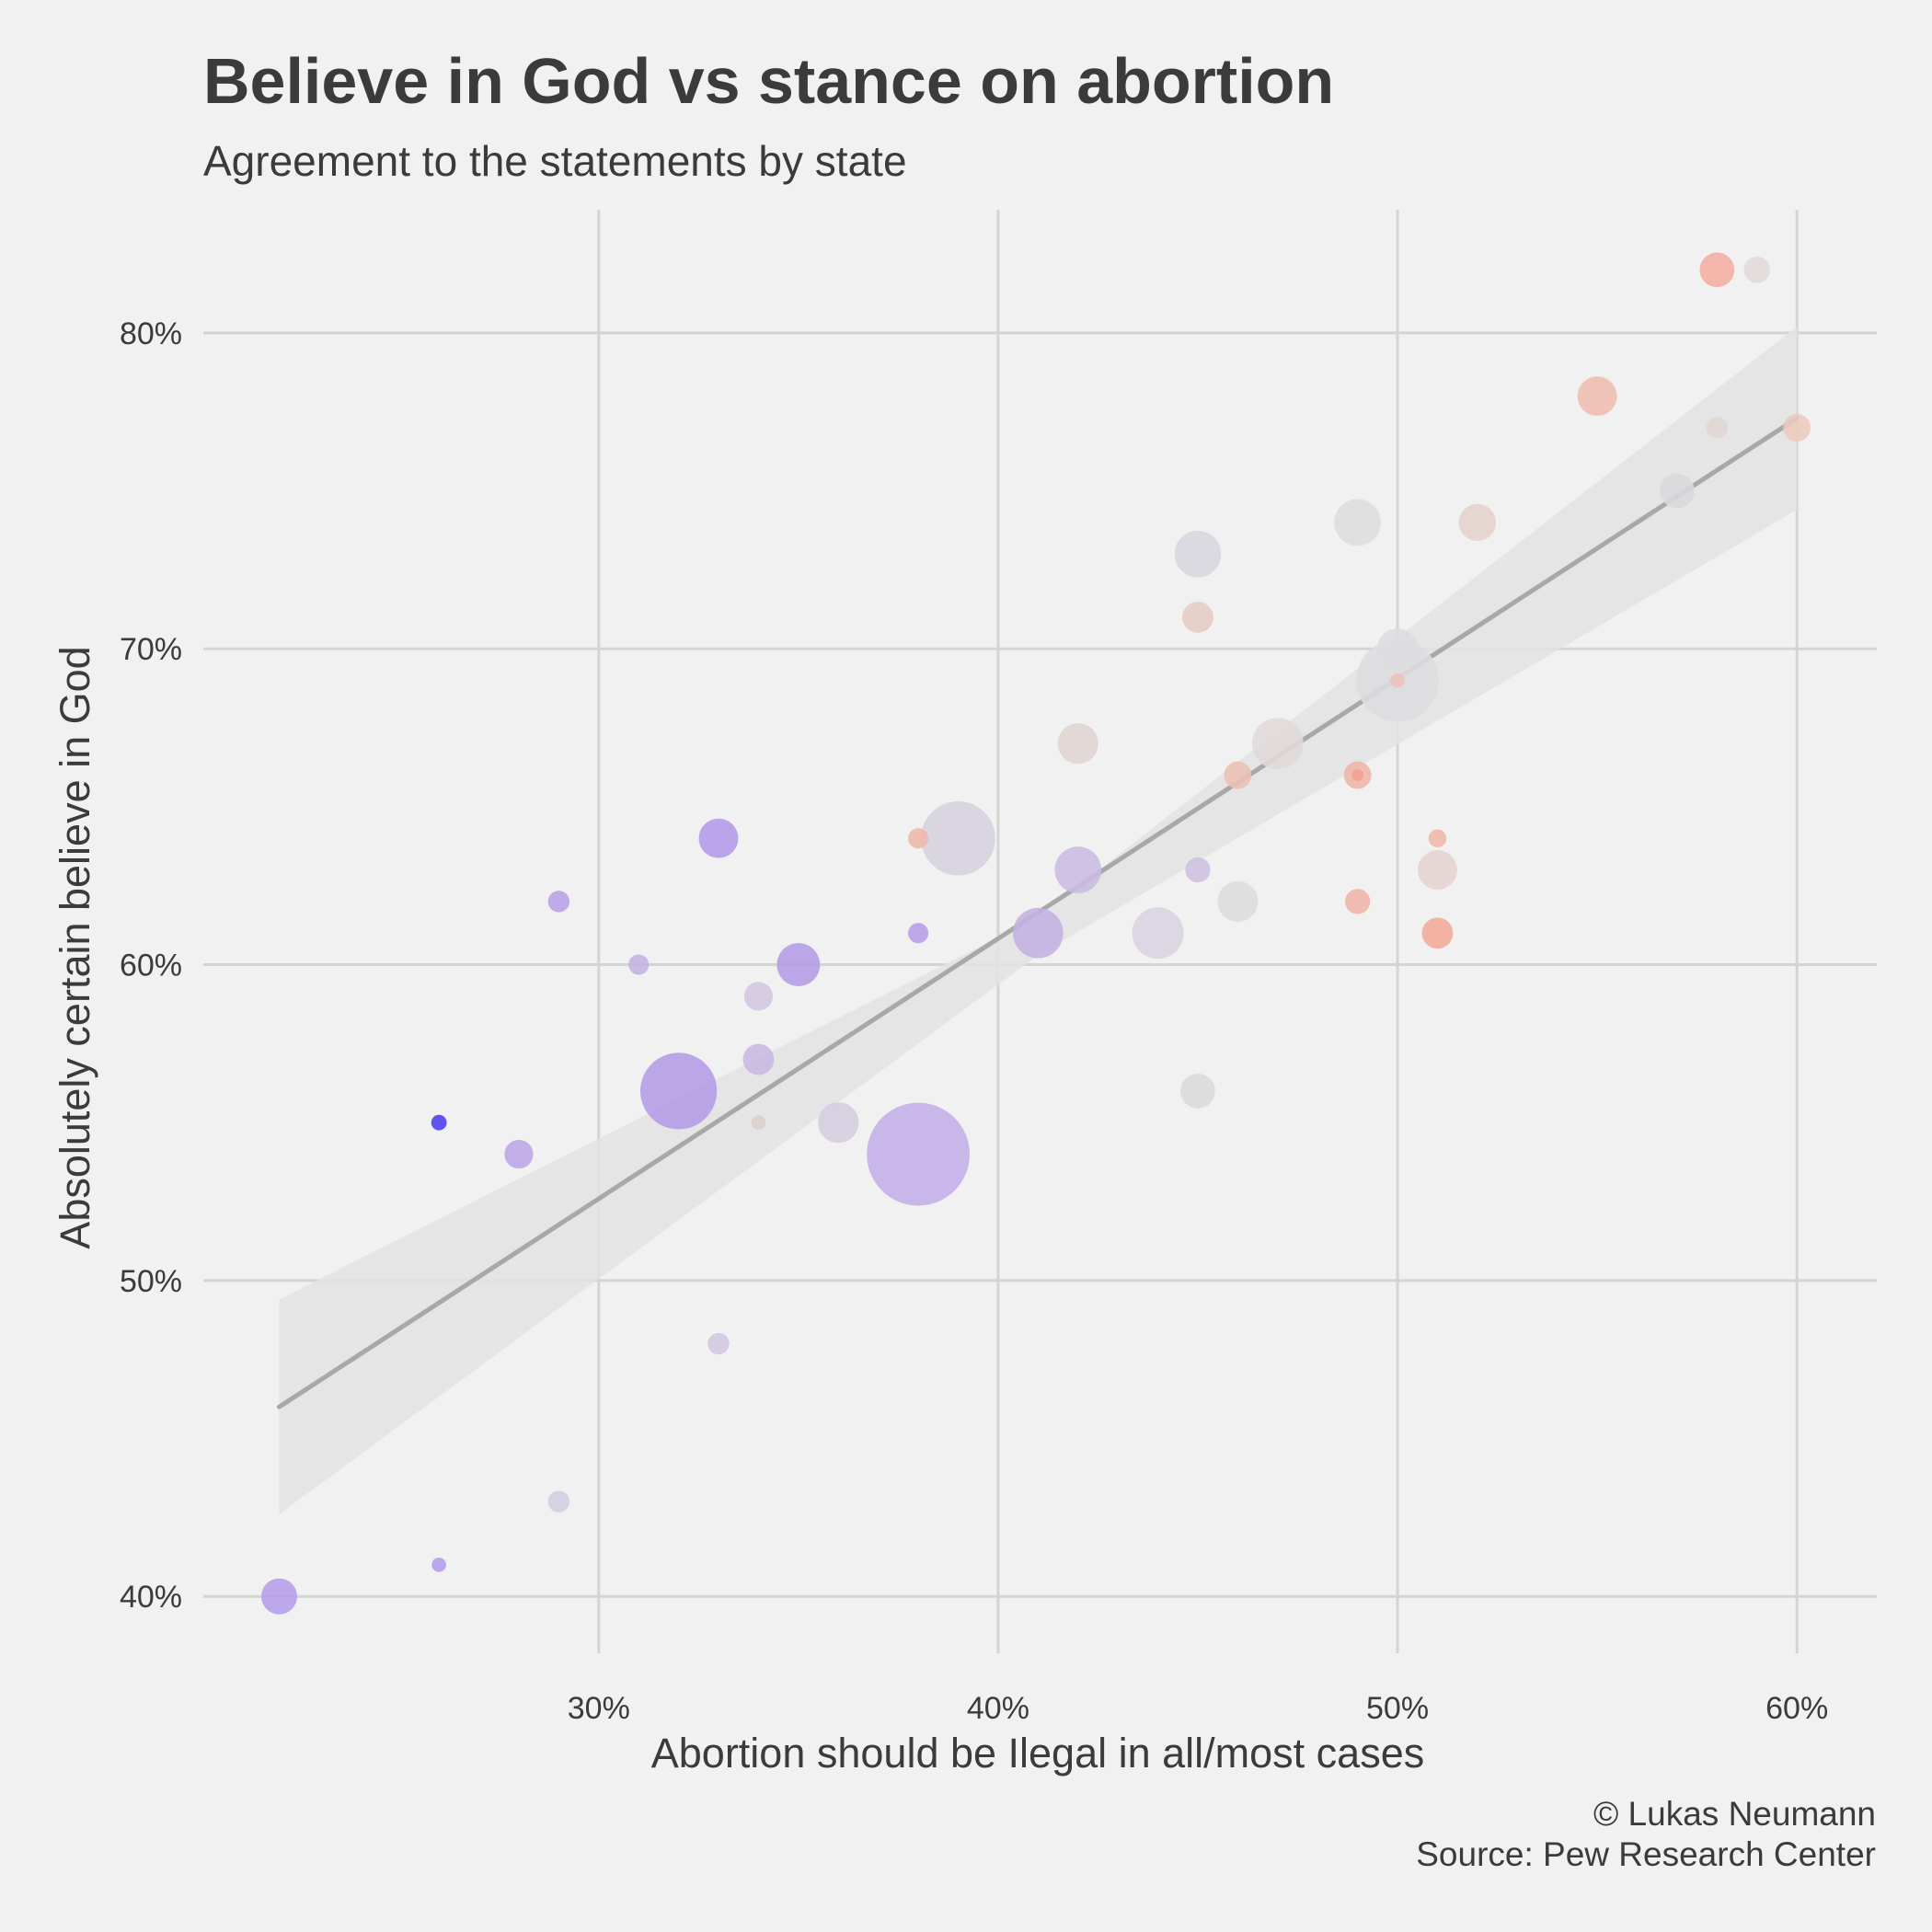 The width and height of the screenshot is (1932, 1932). What do you see at coordinates (1397, 1708) in the screenshot?
I see `x-tick-label: 50%` at bounding box center [1397, 1708].